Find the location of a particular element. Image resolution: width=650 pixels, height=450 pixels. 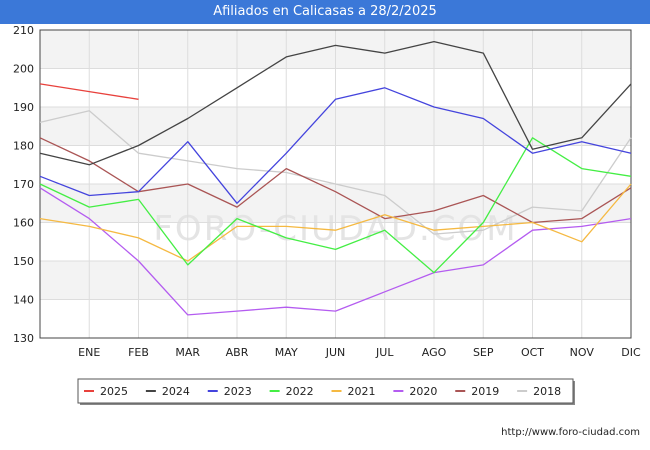

legend-label-2022: 2022 is located at coordinates (300, 391).